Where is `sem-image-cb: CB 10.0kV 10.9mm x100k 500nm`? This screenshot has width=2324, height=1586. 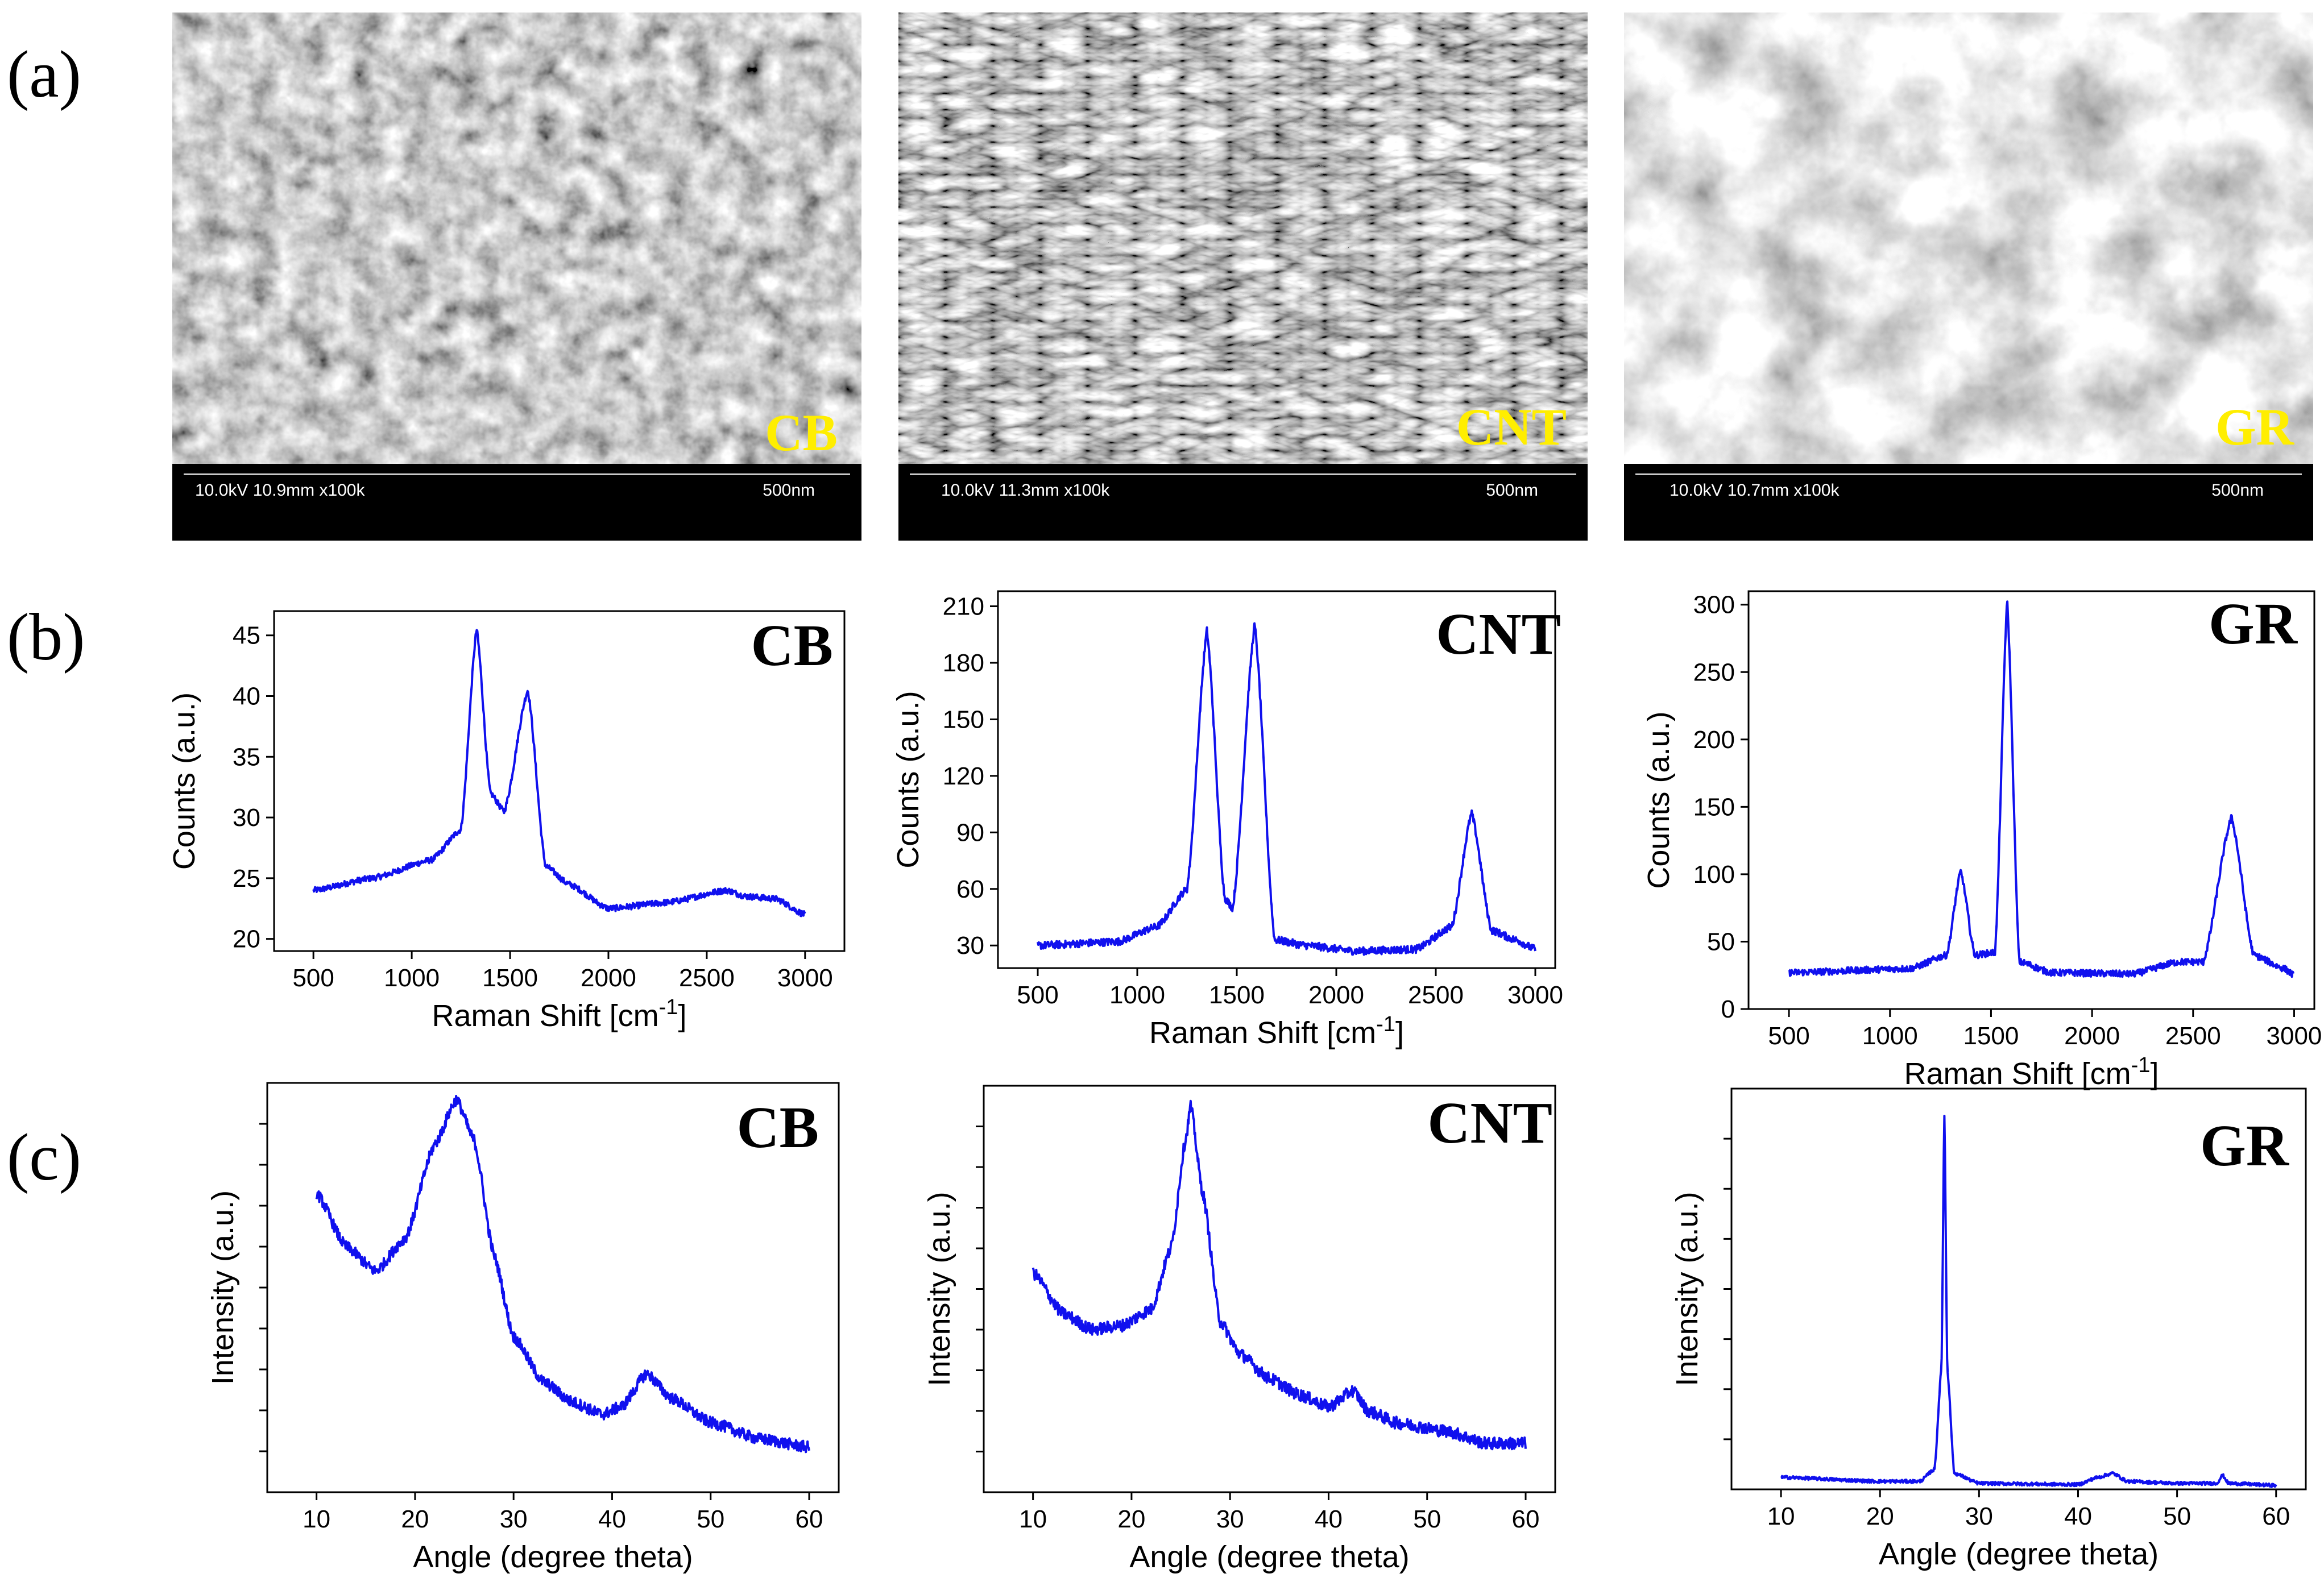 sem-image-cb: CB 10.0kV 10.9mm x100k 500nm is located at coordinates (516, 277).